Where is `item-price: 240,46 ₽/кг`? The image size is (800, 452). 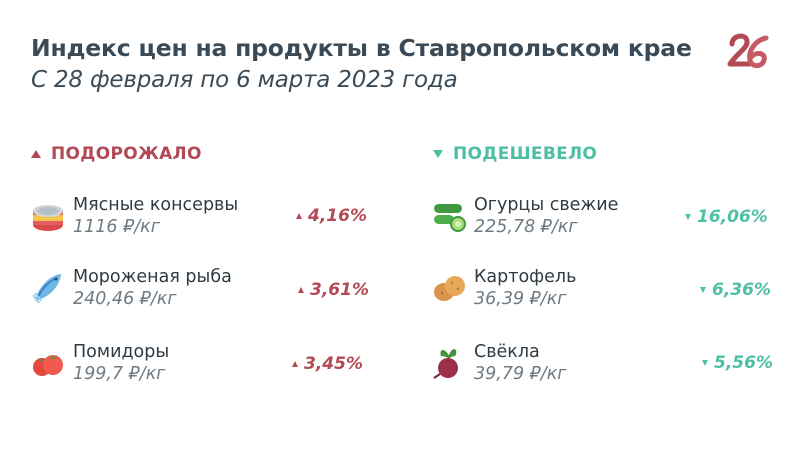
item-price: 240,46 ₽/кг is located at coordinates (125, 299).